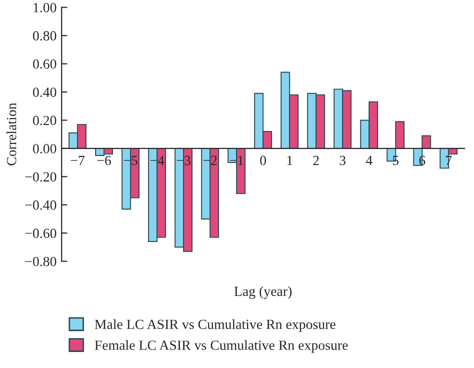 Image resolution: width=474 pixels, height=368 pixels. Describe the element at coordinates (104, 161) in the screenshot. I see `x-tick-label: −6` at that location.